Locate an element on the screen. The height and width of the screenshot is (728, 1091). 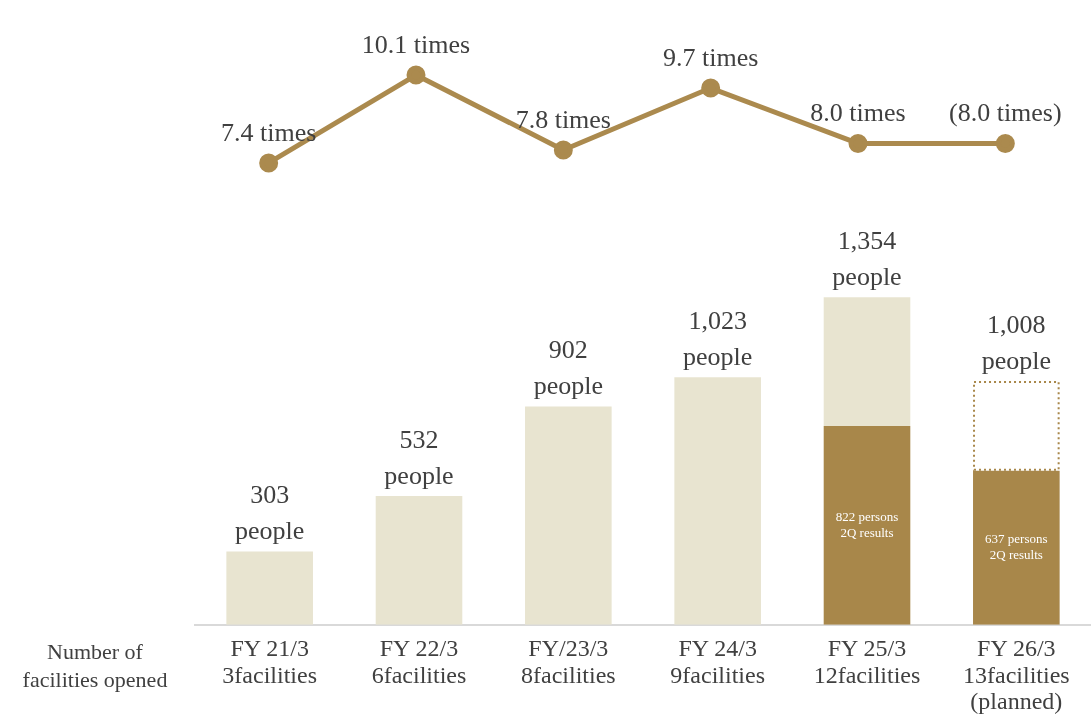
x-tick-label: FY 21/3 3facilities is located at coordinates (269, 661).